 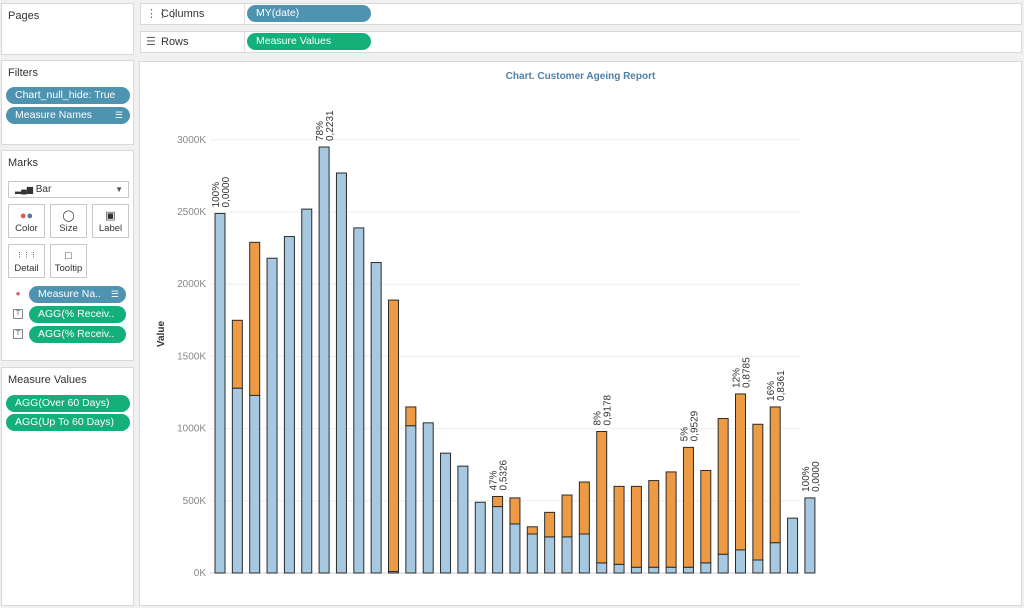 I want to click on color-button: ●● Color, so click(x=26, y=221).